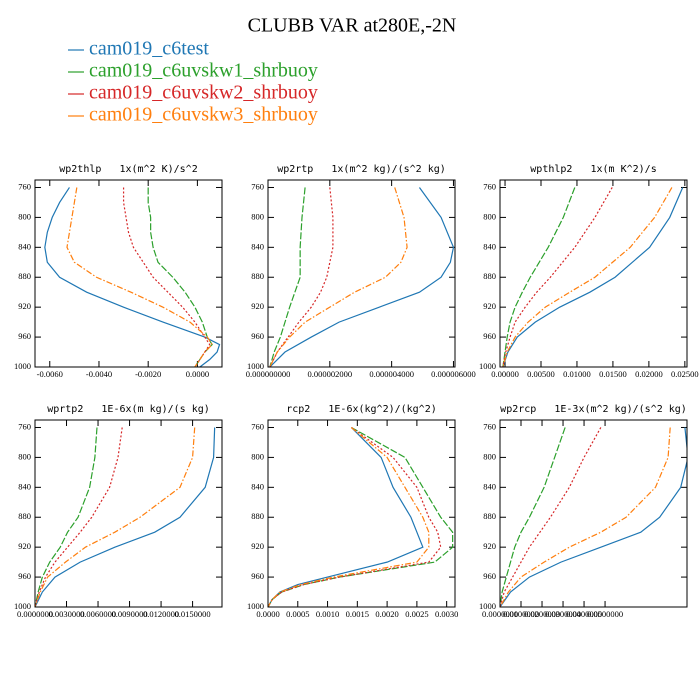 The width and height of the screenshot is (700, 700). What do you see at coordinates (361, 409) in the screenshot?
I see `panel-title: rcp2 1E-6x(kg^2)/(kg^2)` at bounding box center [361, 409].